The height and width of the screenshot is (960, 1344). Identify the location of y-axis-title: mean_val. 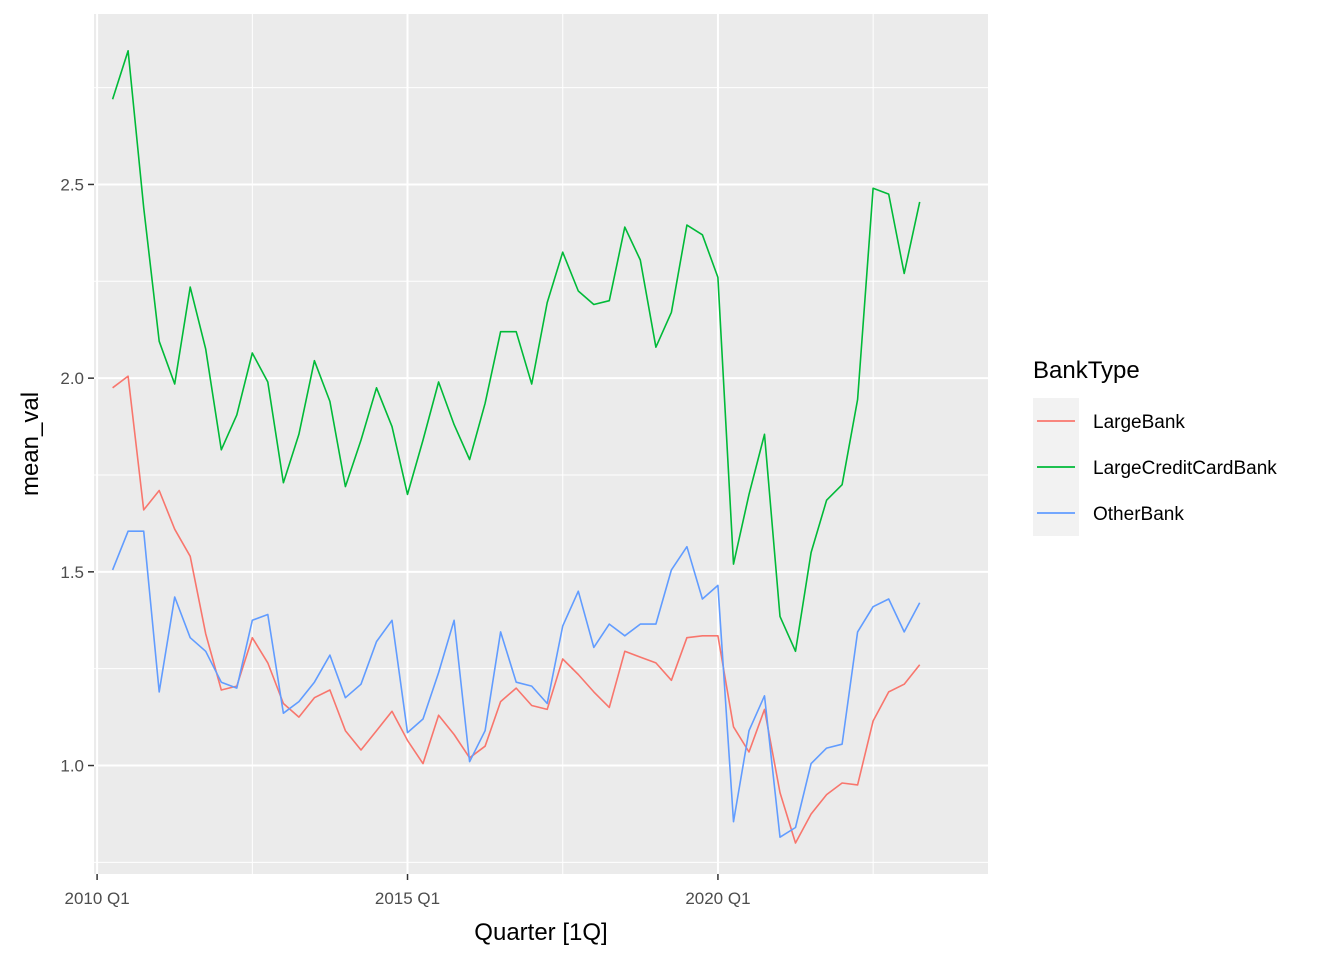
(30, 444).